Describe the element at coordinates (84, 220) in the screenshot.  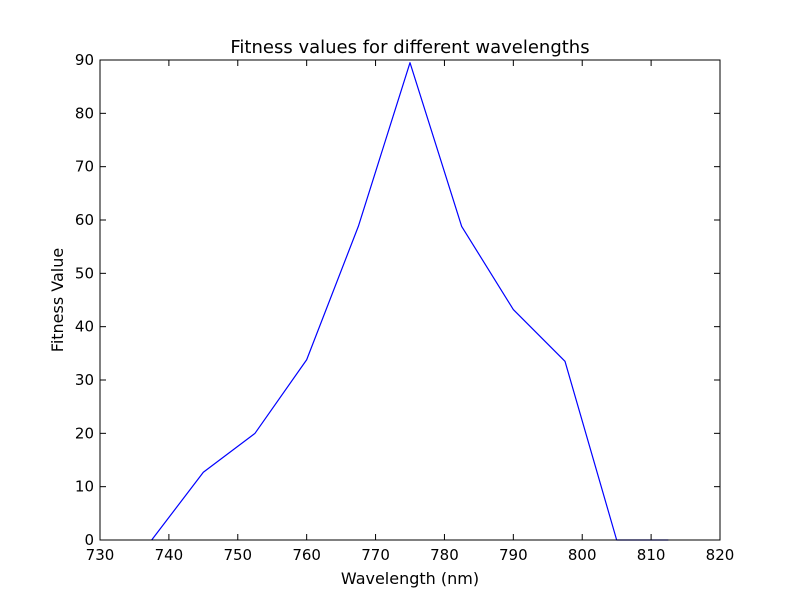
I see `y-tick-label: 60` at that location.